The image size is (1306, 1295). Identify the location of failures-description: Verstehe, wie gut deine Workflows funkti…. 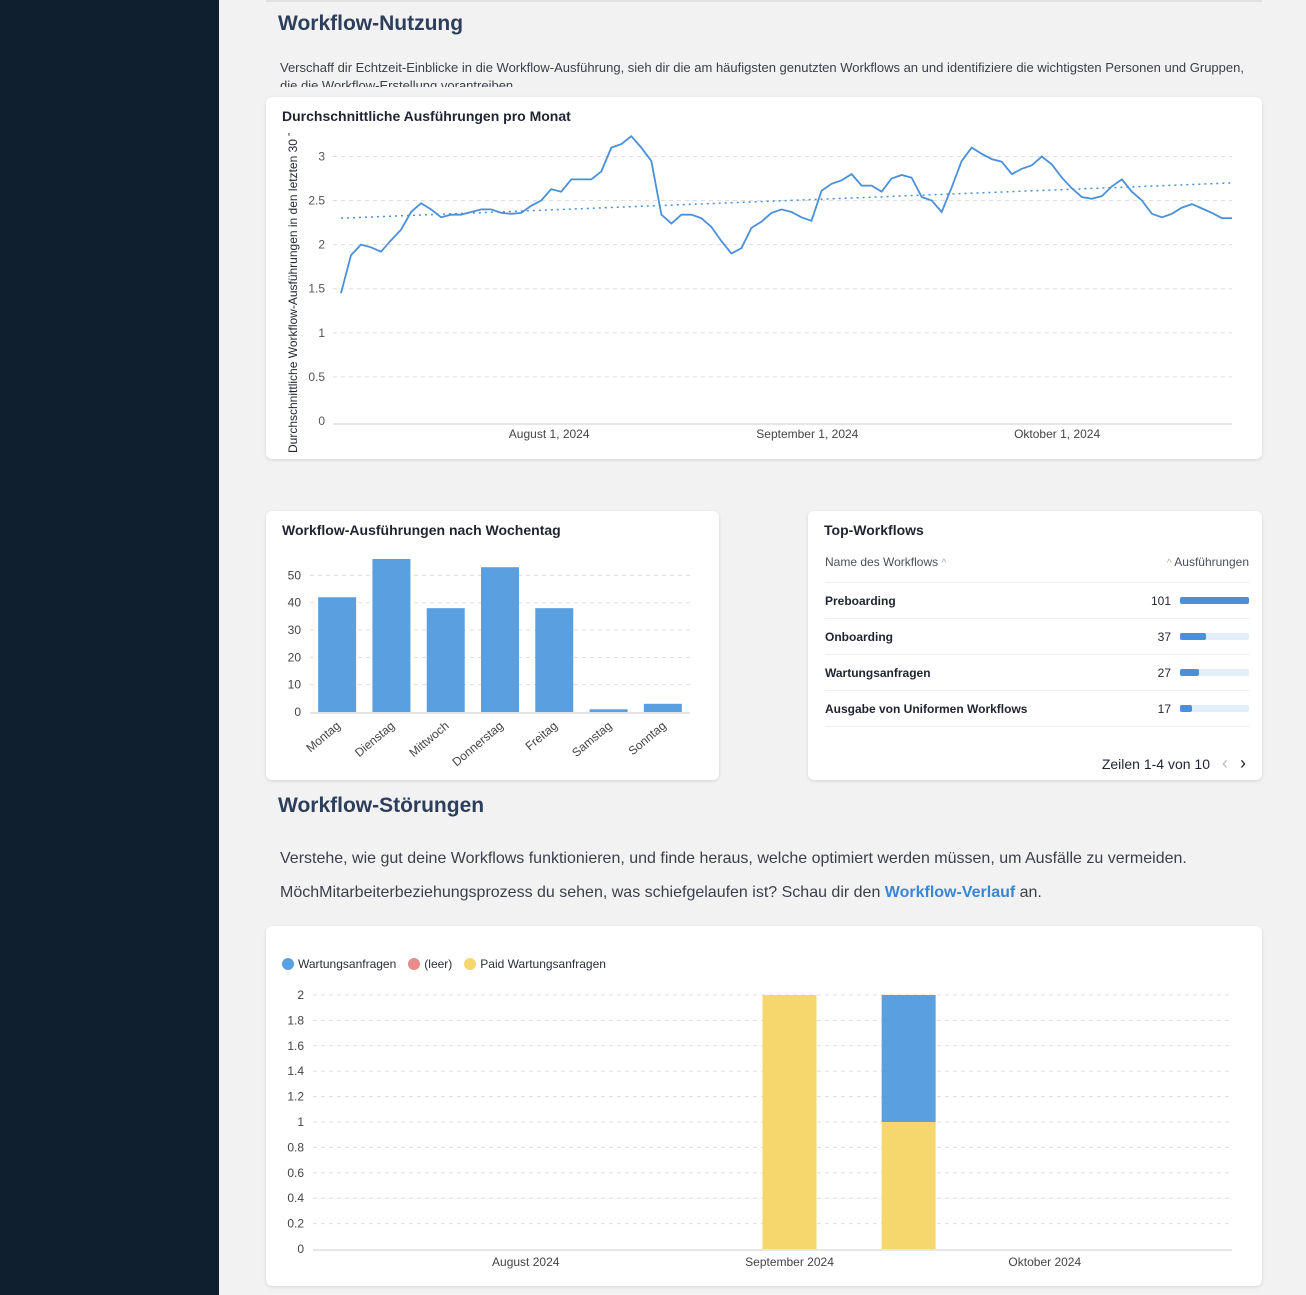
(733, 858).